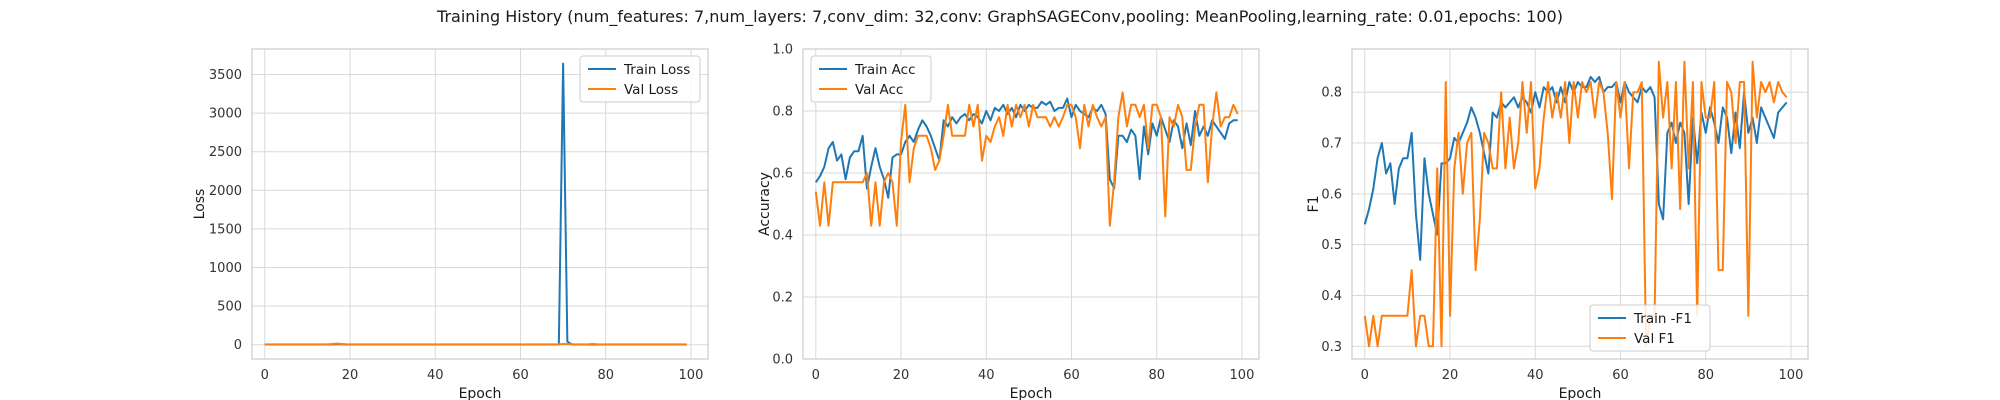  Describe the element at coordinates (225, 152) in the screenshot. I see `y-tick-label: 2500` at that location.